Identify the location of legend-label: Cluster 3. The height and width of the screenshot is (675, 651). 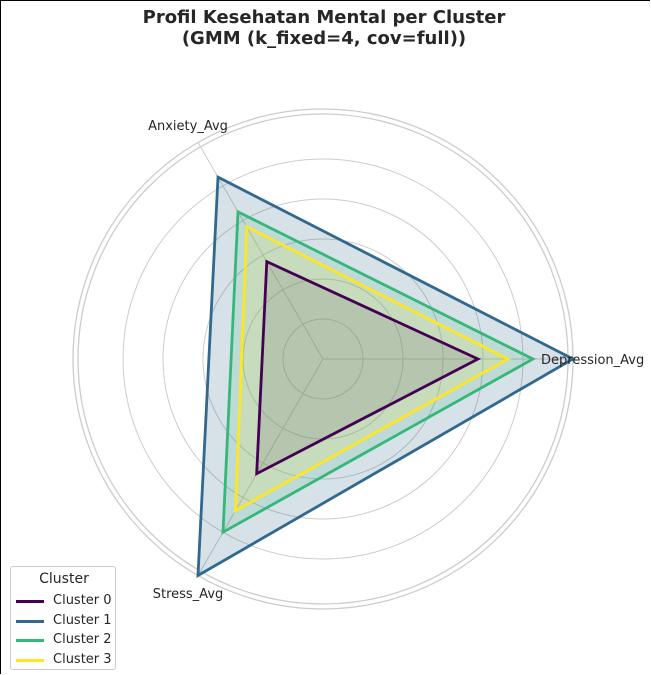
(82, 659).